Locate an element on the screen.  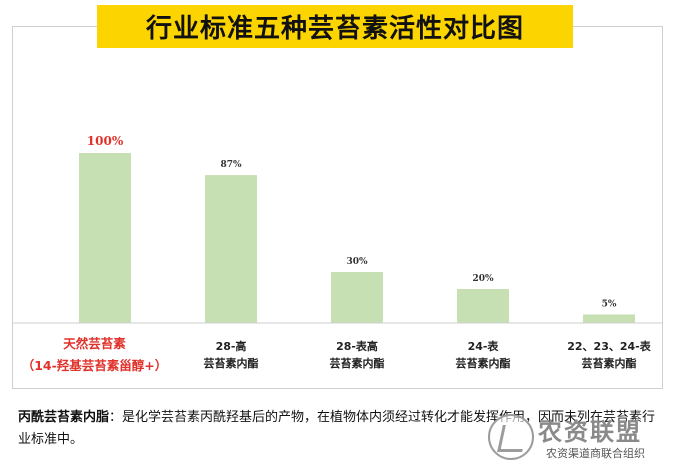
watermark-logo-icon is located at coordinates (511, 437).